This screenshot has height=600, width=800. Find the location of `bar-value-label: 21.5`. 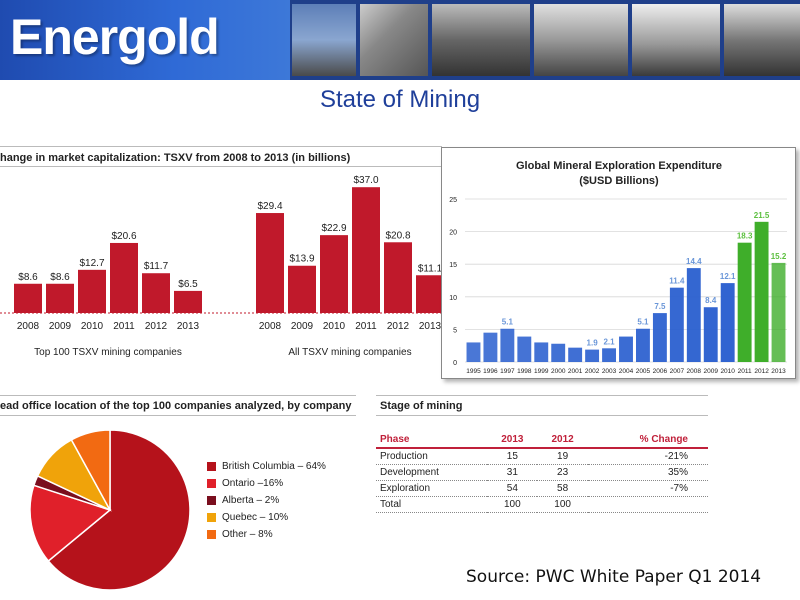

bar-value-label: 21.5 is located at coordinates (762, 215).